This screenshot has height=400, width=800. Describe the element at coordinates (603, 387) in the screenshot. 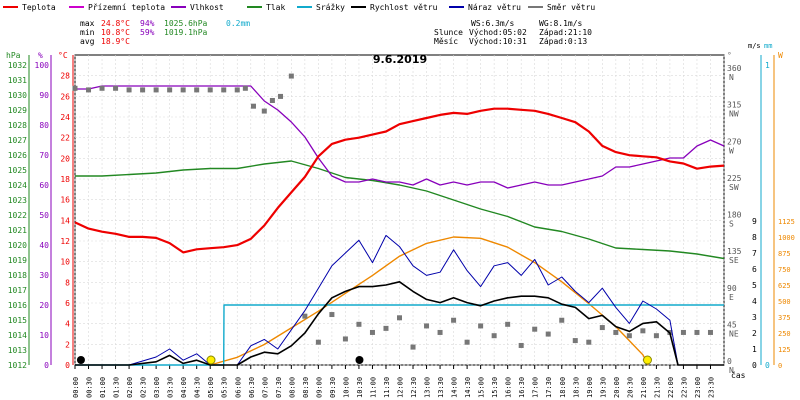

I see `x-tick-label: 19:30` at that location.